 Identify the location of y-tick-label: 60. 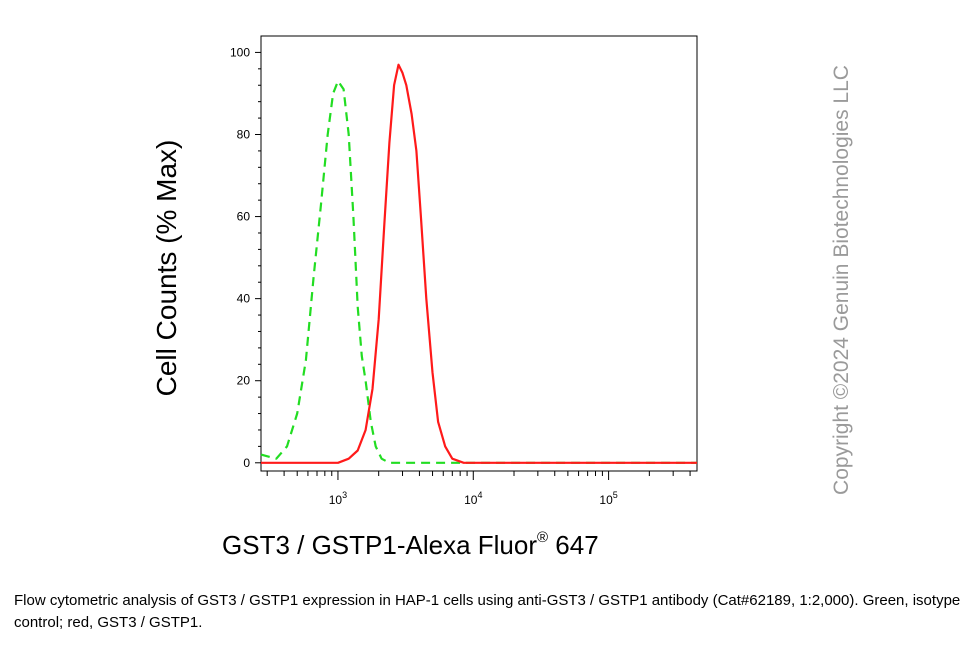
(244, 217).